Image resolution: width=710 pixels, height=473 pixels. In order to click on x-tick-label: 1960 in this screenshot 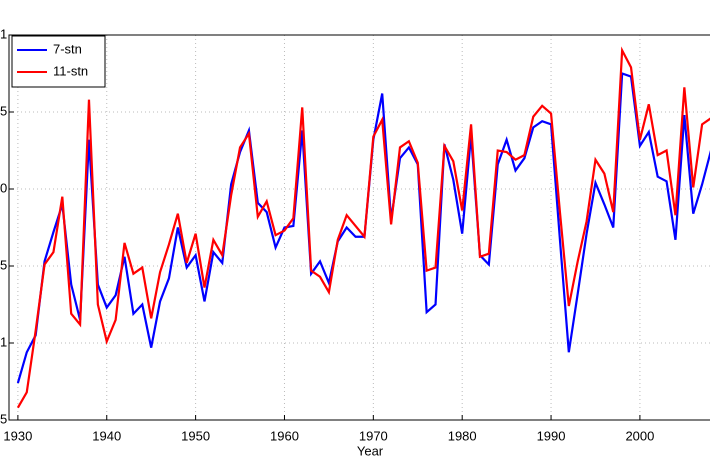, I will do `click(284, 435)`.